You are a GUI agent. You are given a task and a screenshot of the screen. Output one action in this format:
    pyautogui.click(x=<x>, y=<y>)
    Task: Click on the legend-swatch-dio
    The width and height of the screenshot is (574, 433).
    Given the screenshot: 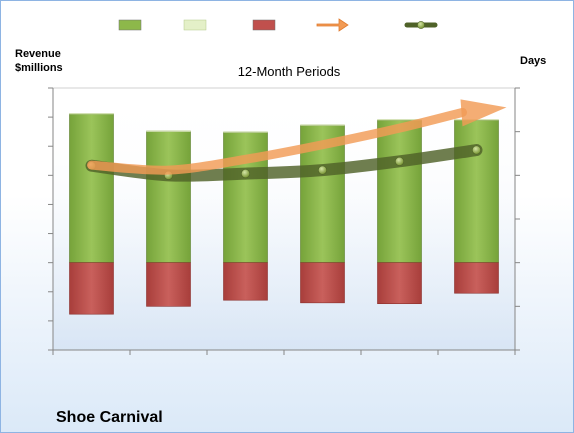 What is the action you would take?
    pyautogui.click(x=130, y=25)
    